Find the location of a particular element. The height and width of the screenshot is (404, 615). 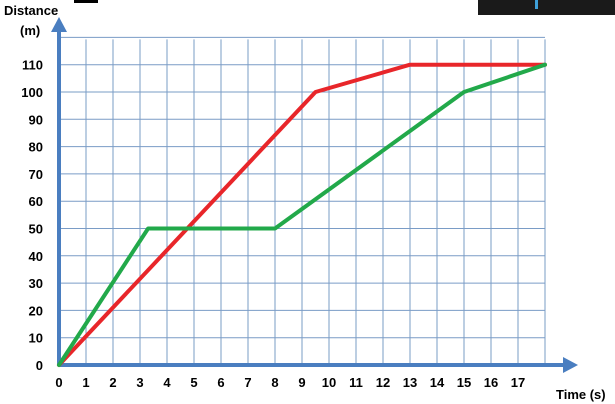

x-tick-label: 13 is located at coordinates (410, 382).